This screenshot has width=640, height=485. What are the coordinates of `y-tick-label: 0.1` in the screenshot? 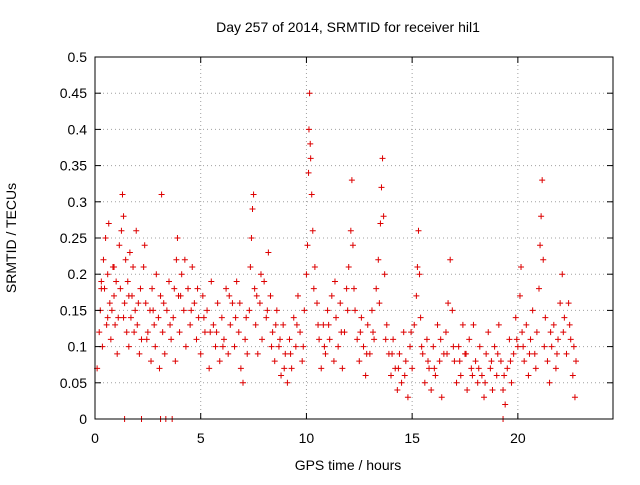 It's located at (78, 347).